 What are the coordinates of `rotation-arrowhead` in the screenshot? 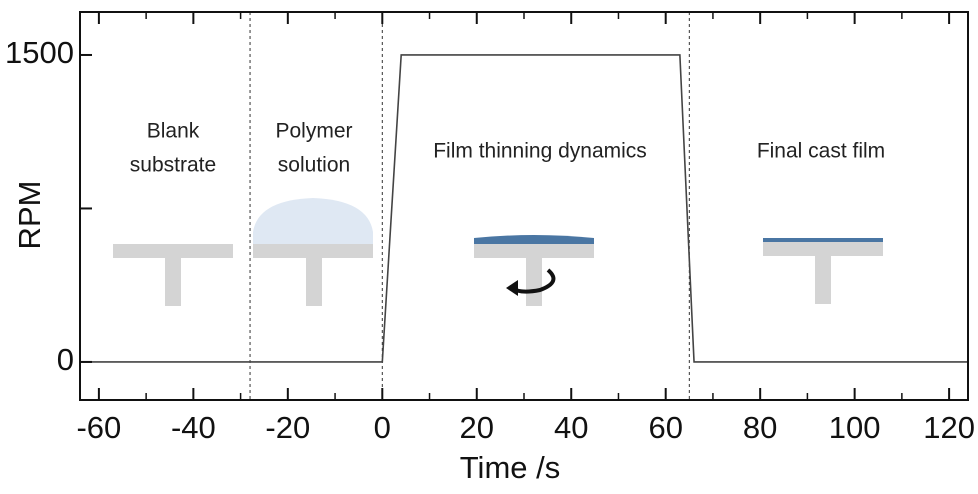 It's located at (512, 288).